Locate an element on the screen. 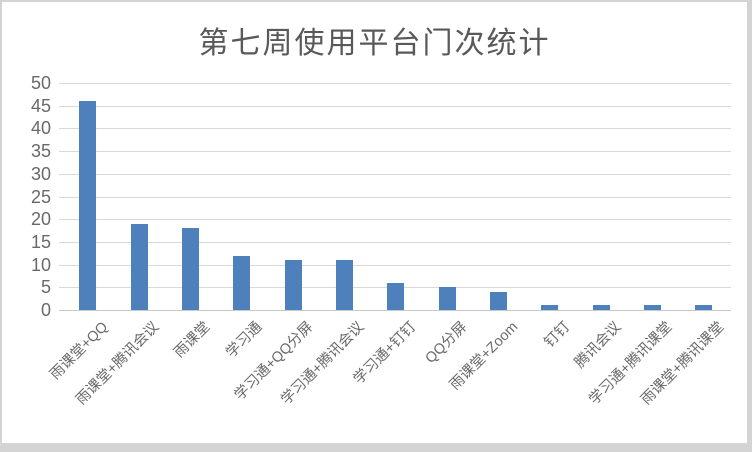  chart-title: 第七周使用平台门次统计 is located at coordinates (374, 43).